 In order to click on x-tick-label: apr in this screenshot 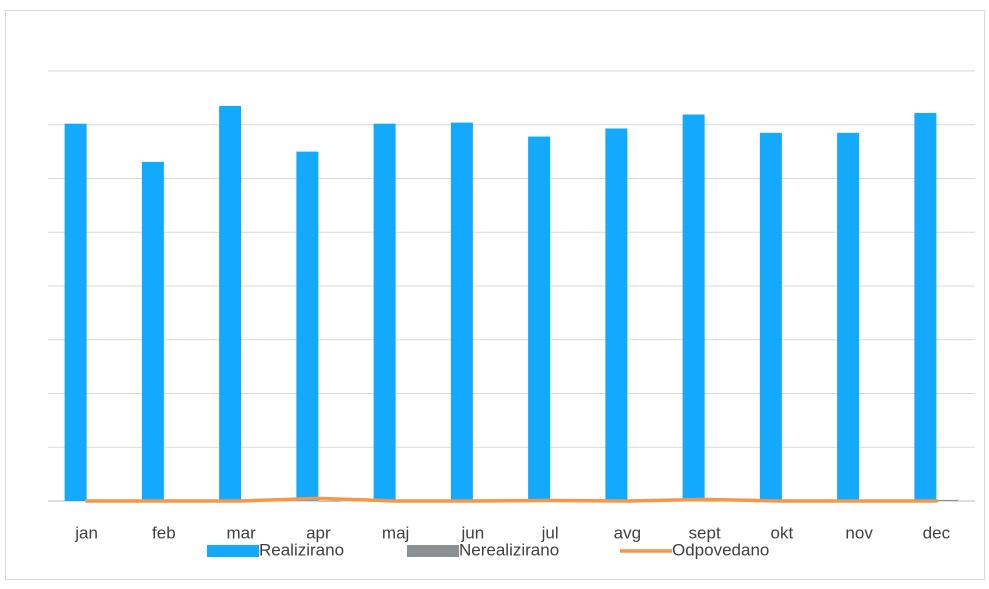, I will do `click(318, 532)`.